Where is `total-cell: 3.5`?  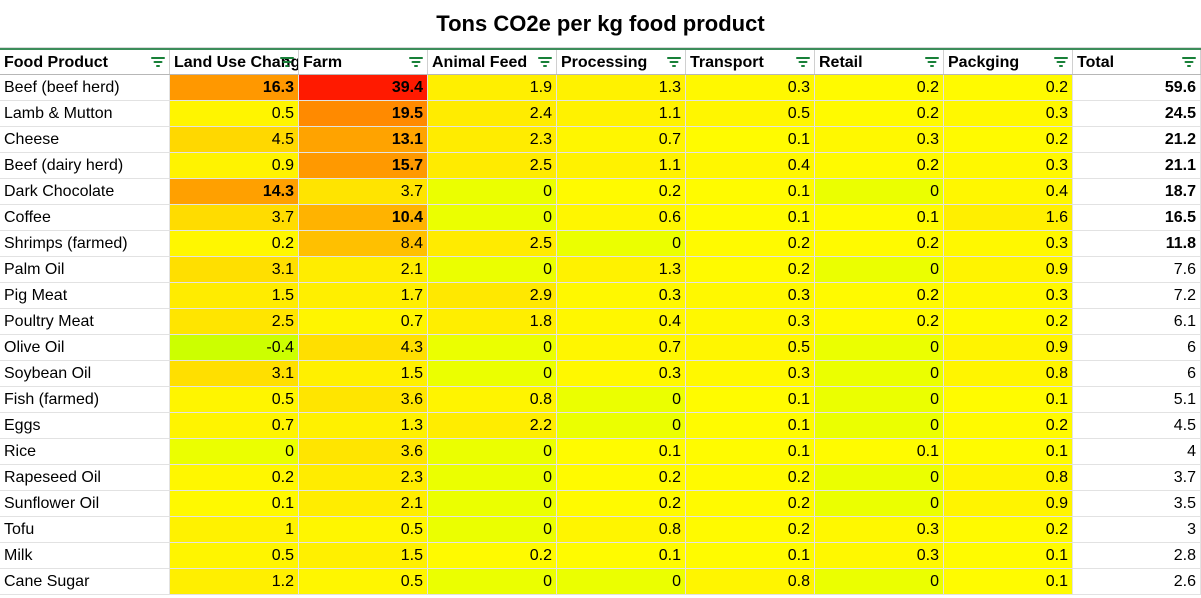 total-cell: 3.5 is located at coordinates (1137, 504).